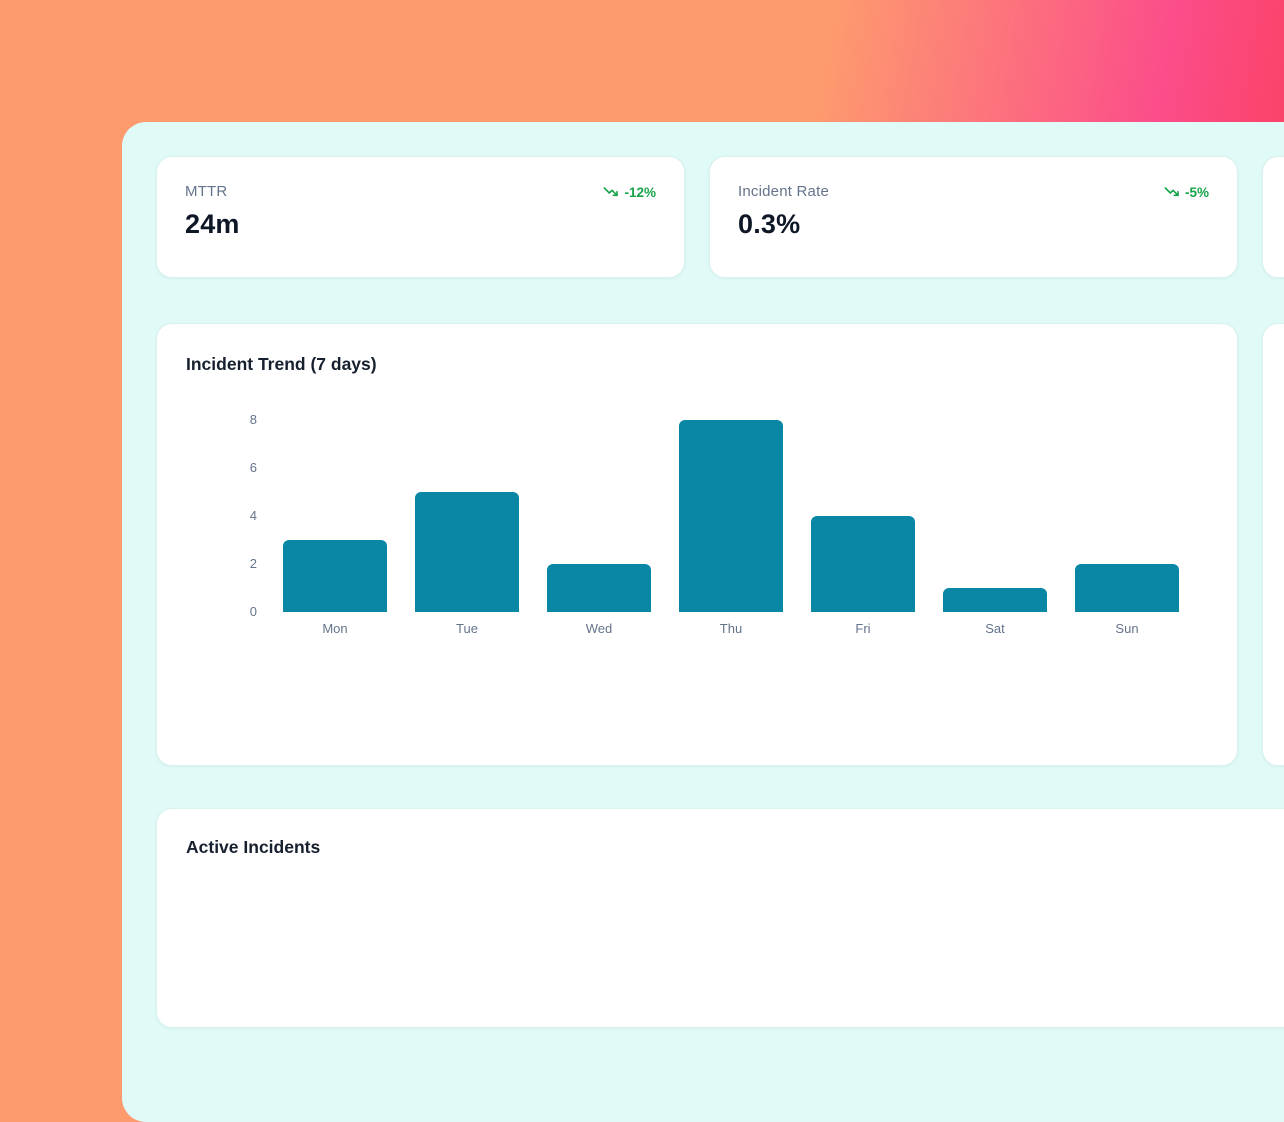  What do you see at coordinates (253, 467) in the screenshot?
I see `y-tick-label: 6` at bounding box center [253, 467].